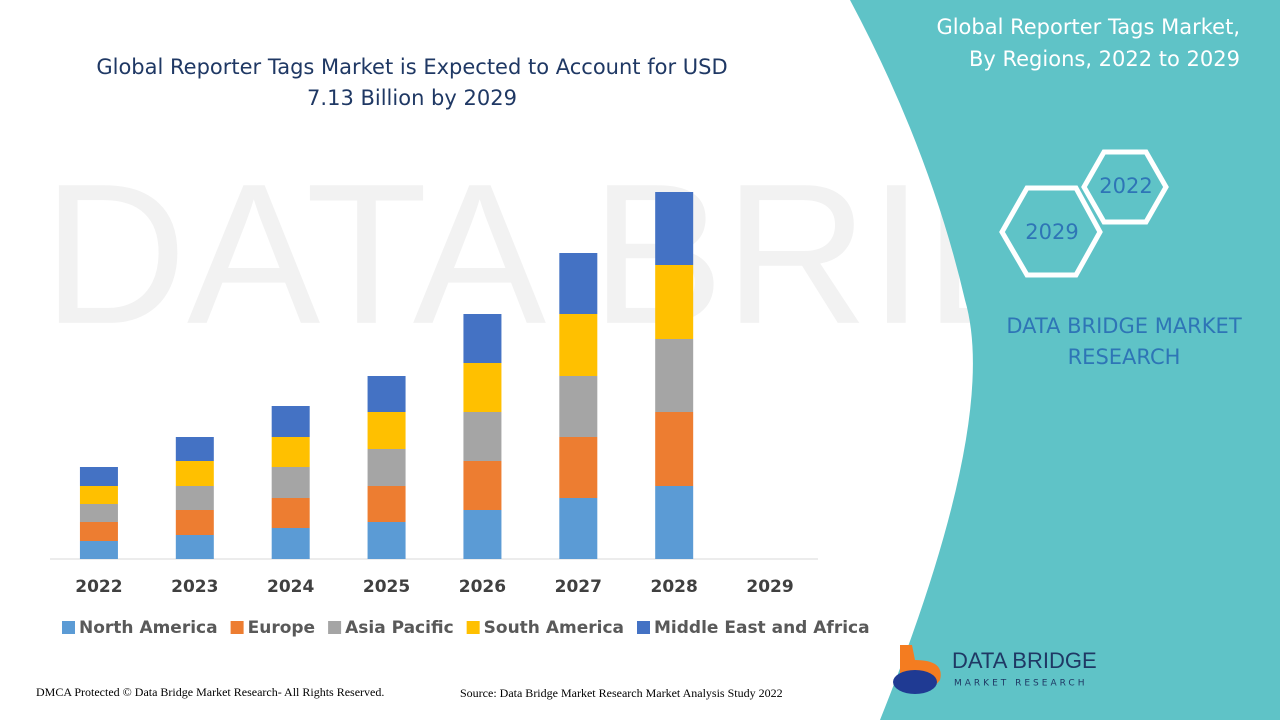  Describe the element at coordinates (148, 628) in the screenshot. I see `legend-label: North America` at that location.